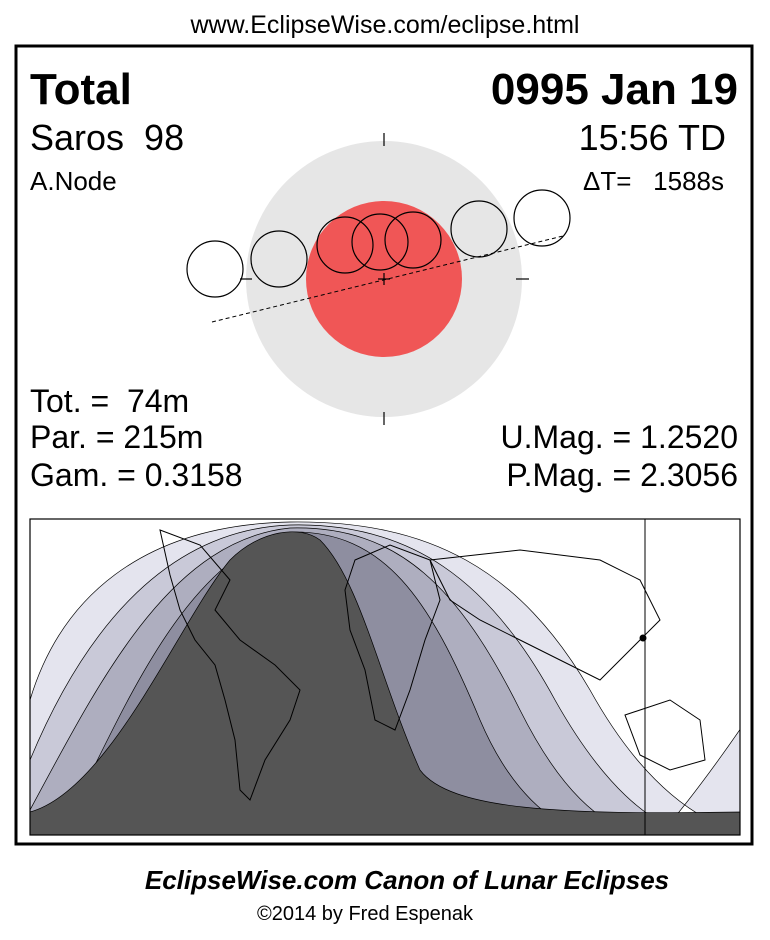 Image resolution: width=770 pixels, height=940 pixels. I want to click on url: www.EclipseWise.com/eclipse.html, so click(385, 25).